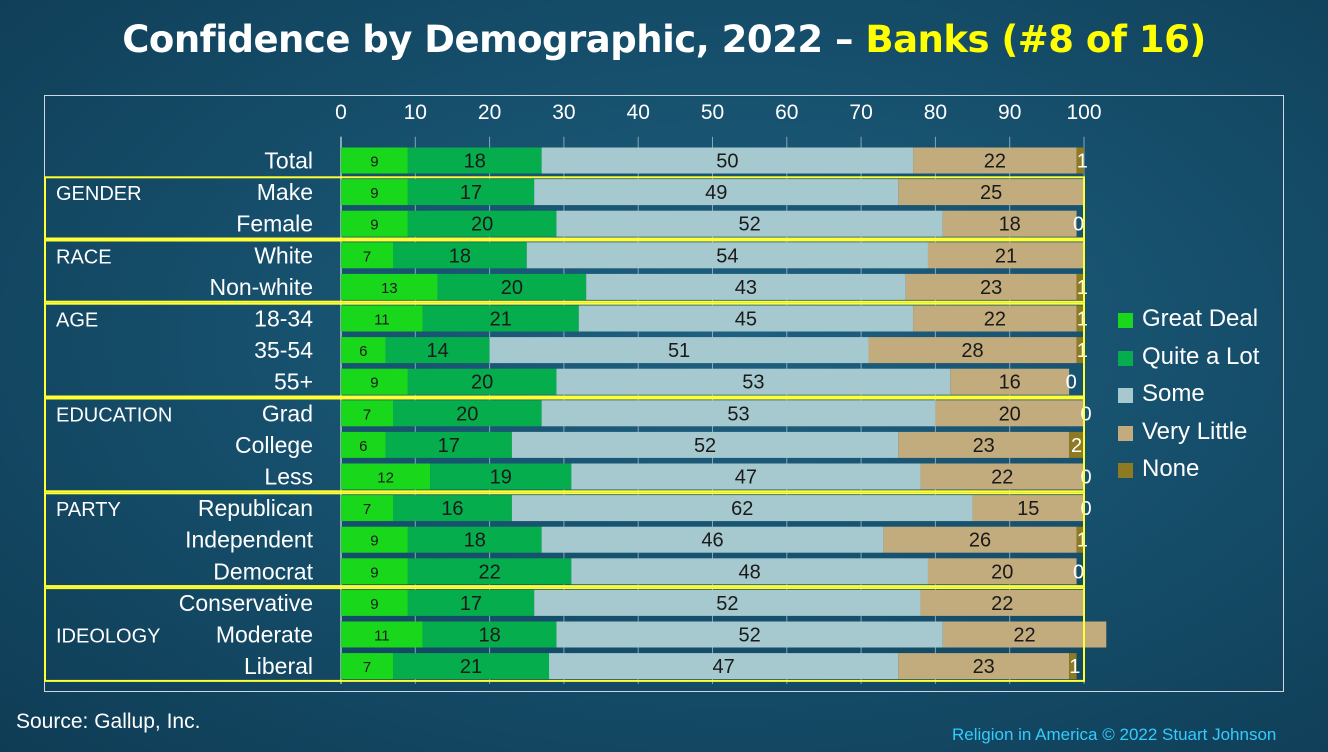 This screenshot has width=1328, height=752. I want to click on bar-value-label: 11, so click(382, 320).